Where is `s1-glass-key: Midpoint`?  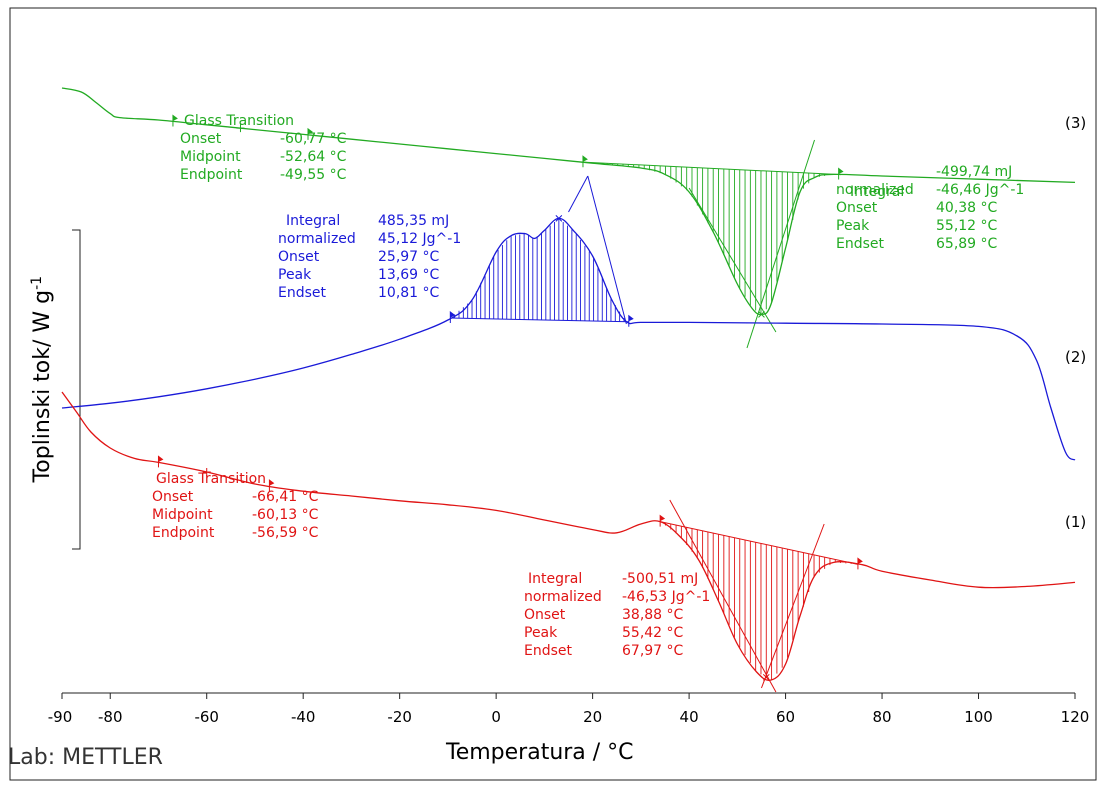
s1-glass-key: Midpoint is located at coordinates (182, 515).